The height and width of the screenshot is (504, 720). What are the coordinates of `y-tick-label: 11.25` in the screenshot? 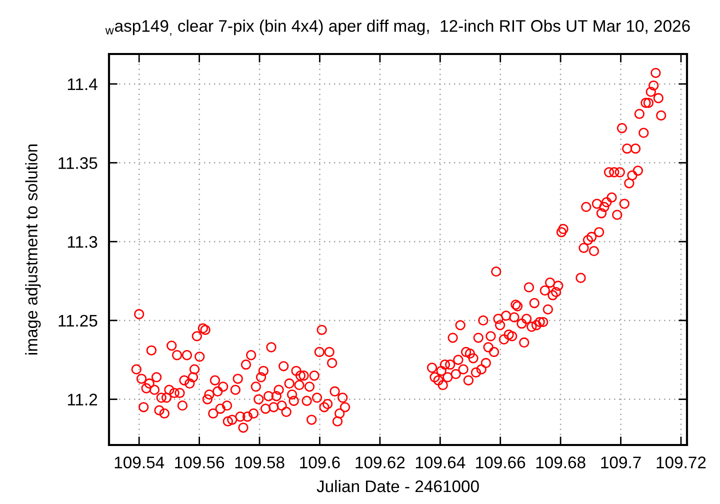 It's located at (78, 320).